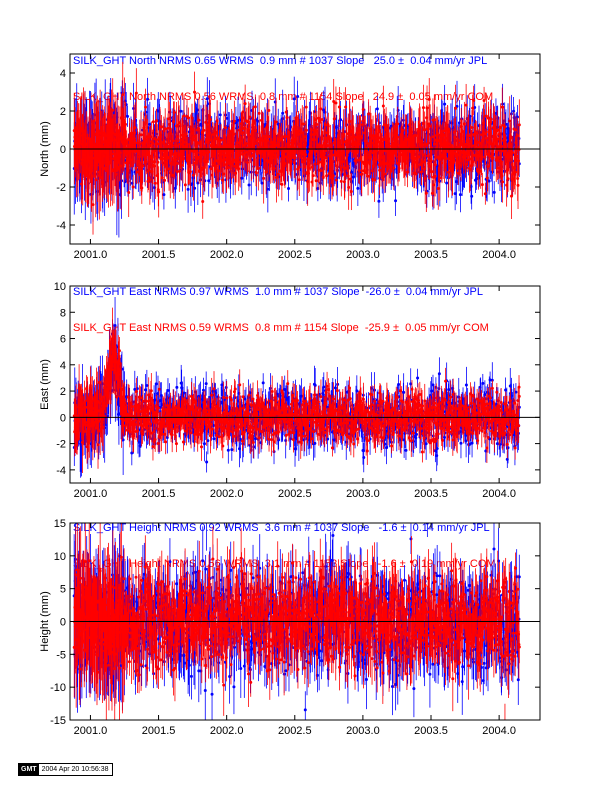 This screenshot has width=612, height=792. I want to click on north-xtick-label: 2003.0, so click(363, 255).